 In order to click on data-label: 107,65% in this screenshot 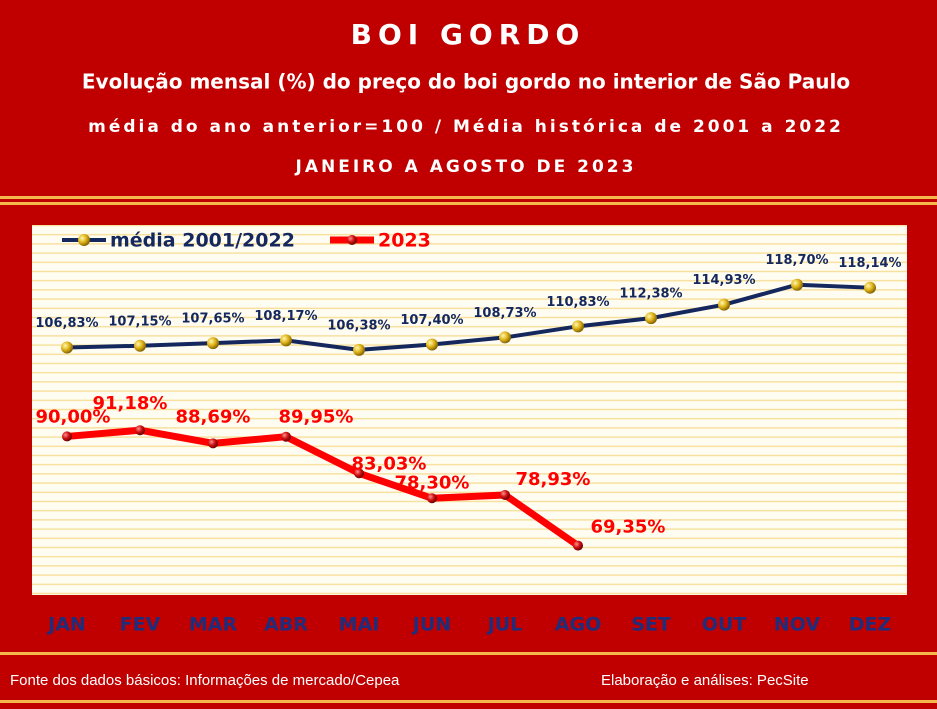, I will do `click(212, 319)`.